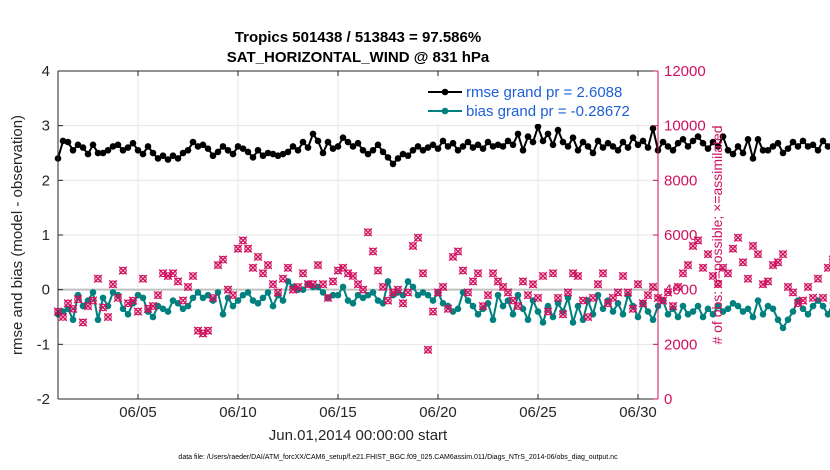  Describe the element at coordinates (717, 234) in the screenshot. I see `y-axis-right-label: # of obs: o=possible; ×=assimilated` at that location.